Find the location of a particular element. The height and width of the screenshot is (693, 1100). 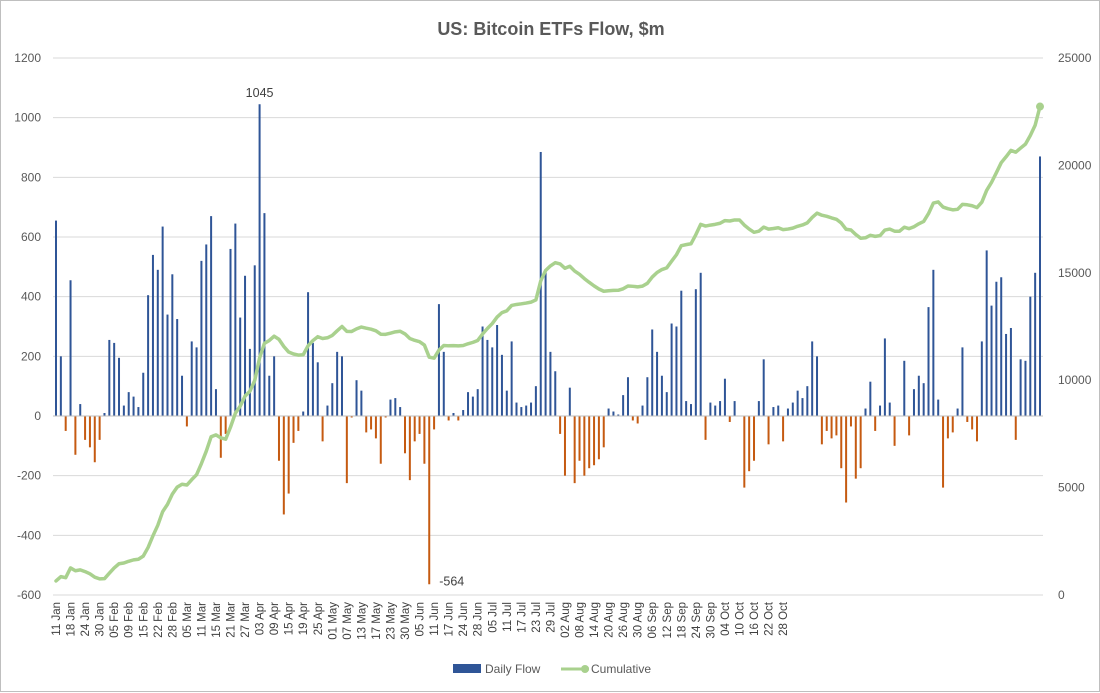

x-axis-tick-label: 07 May is located at coordinates (348, 621).